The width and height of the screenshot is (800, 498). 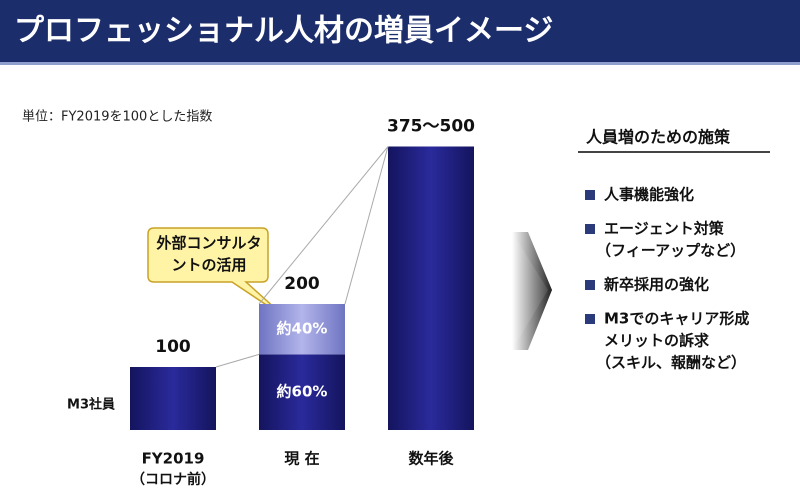 I want to click on total-label: 100, so click(x=173, y=347).